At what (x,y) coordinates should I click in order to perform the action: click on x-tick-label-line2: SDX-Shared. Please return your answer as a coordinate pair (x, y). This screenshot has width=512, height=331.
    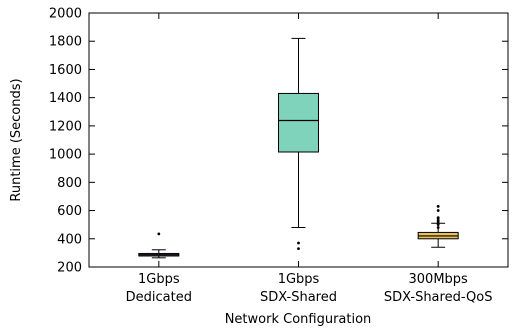
    Looking at the image, I should click on (298, 297).